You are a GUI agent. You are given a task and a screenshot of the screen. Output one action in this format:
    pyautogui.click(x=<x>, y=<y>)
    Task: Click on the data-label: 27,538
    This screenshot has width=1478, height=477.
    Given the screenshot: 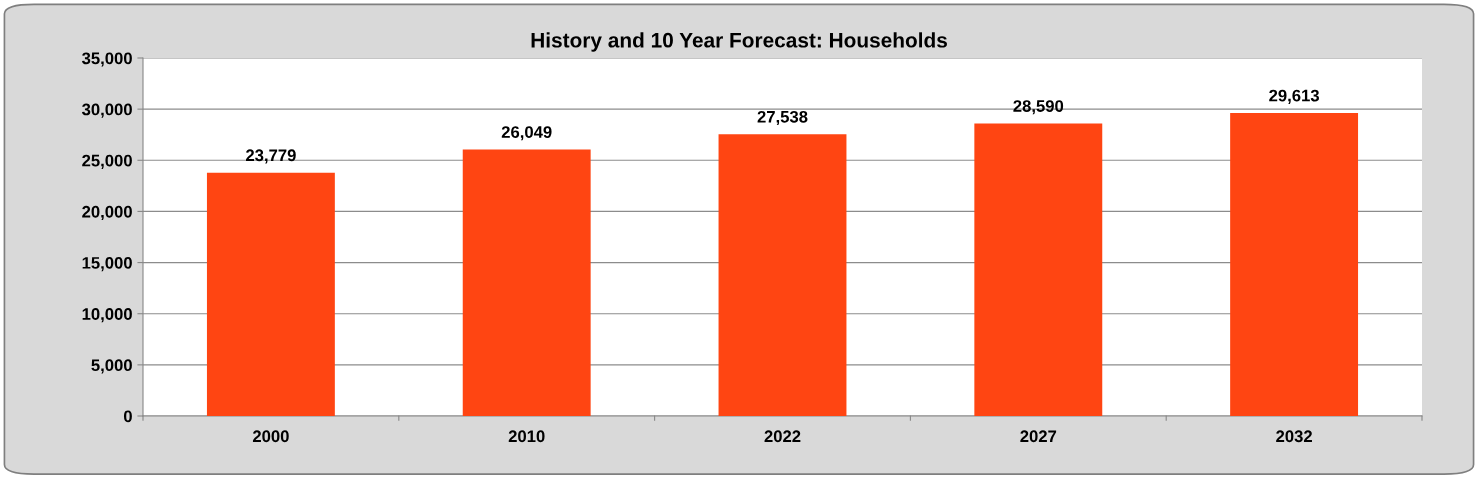 What is the action you would take?
    pyautogui.click(x=782, y=118)
    